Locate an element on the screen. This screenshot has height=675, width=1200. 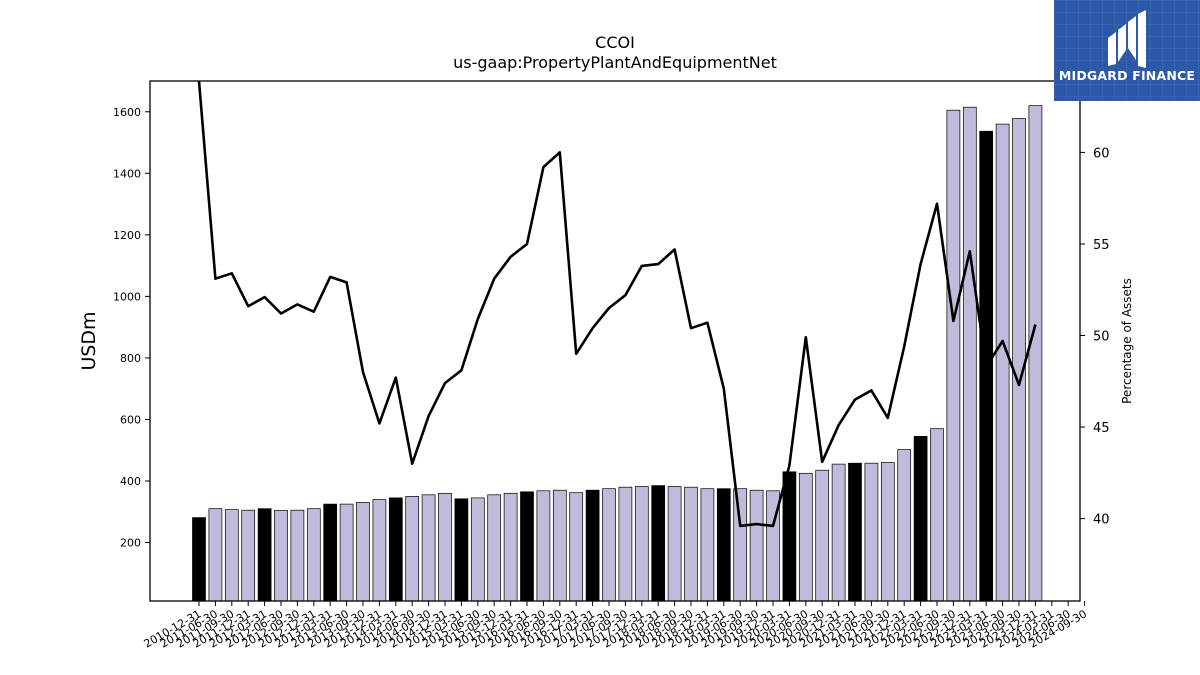
y2-tick-label: 45 is located at coordinates (1101, 428).